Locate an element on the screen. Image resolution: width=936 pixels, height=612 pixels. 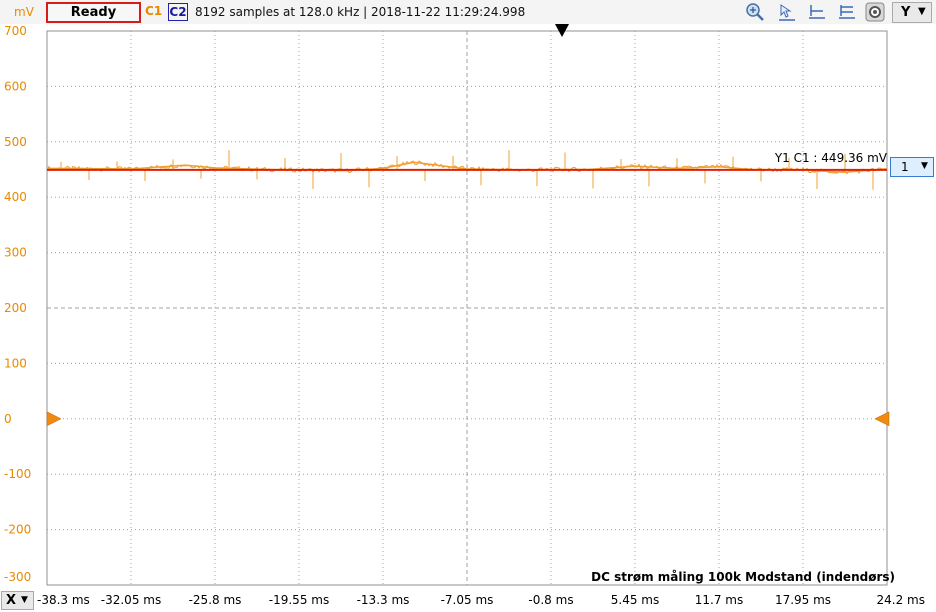
cursor-bottom-icon is located at coordinates (847, 12).